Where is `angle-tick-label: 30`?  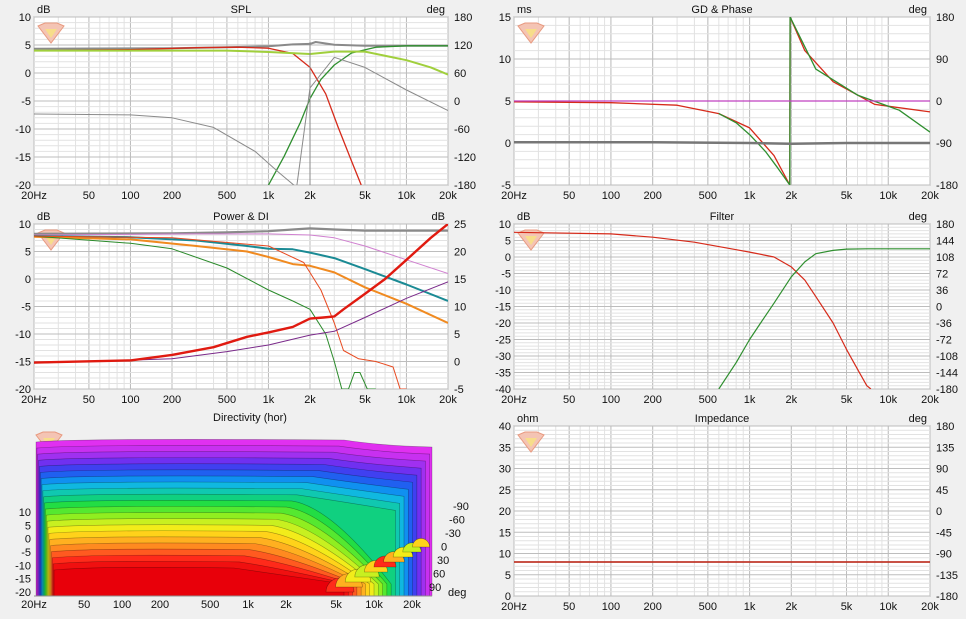 angle-tick-label: 30 is located at coordinates (443, 561).